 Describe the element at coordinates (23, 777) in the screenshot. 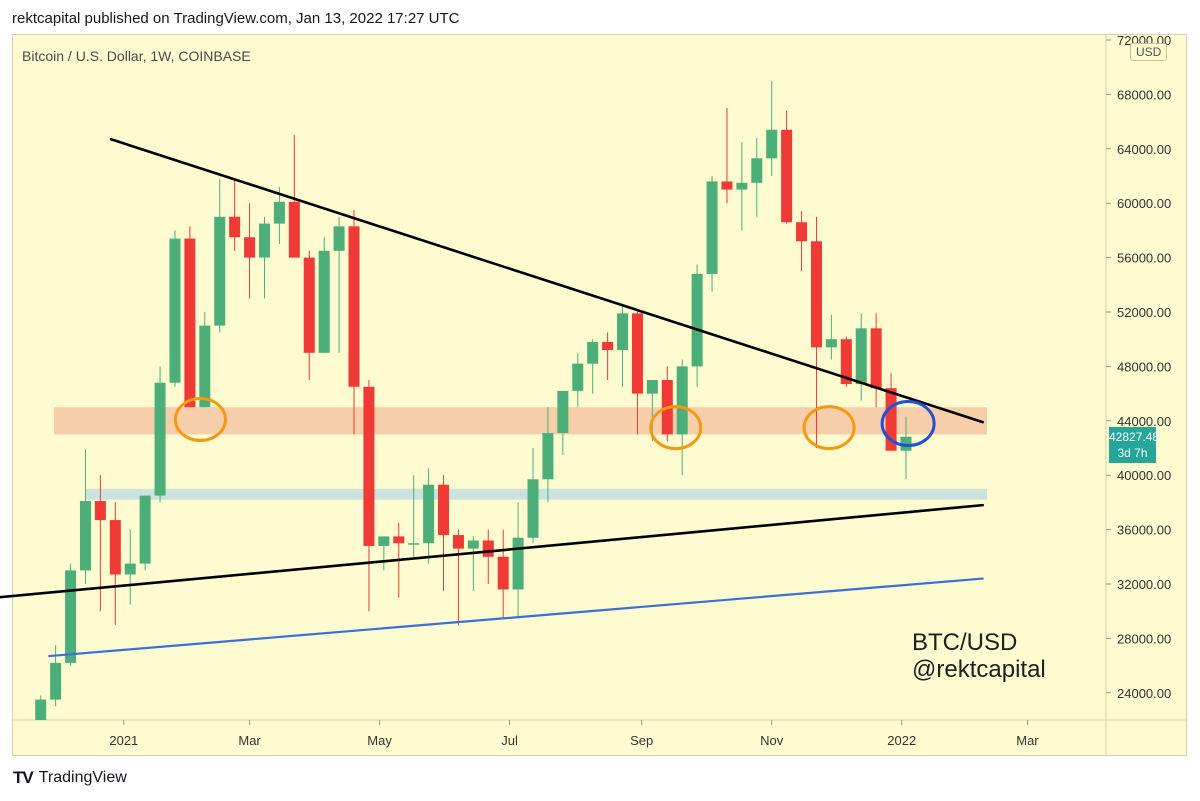

I see `tradingview-mark-icon: TV` at that location.